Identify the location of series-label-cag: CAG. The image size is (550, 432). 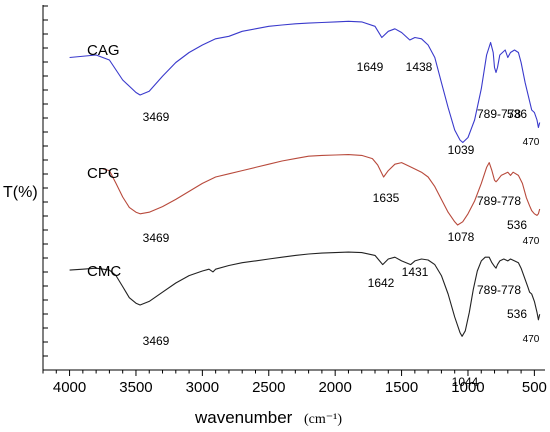
(103, 50).